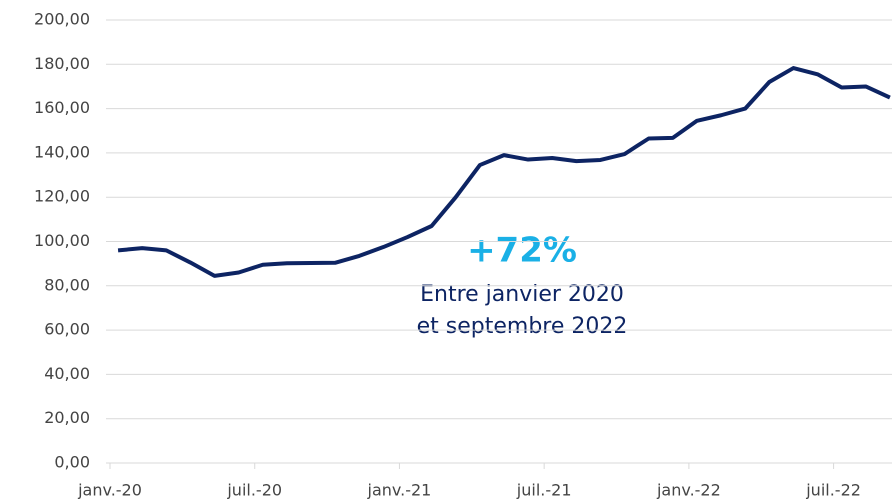 The height and width of the screenshot is (502, 892). Describe the element at coordinates (522, 326) in the screenshot. I see `annotation: et septembre 2022` at that location.